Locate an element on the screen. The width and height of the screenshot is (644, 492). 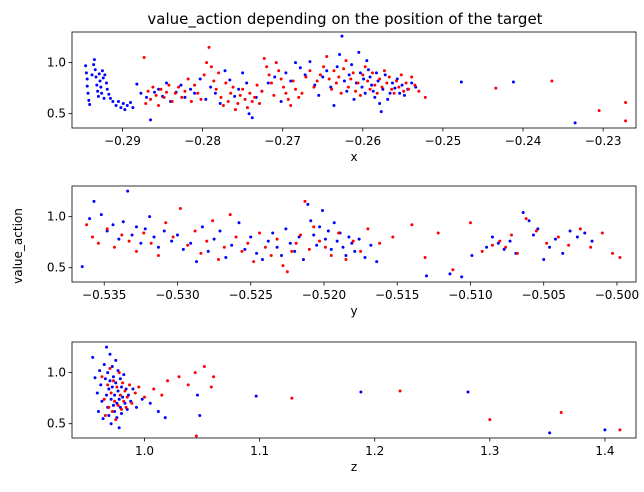
panel-x-xtick-label-4: −0.25 is located at coordinates (443, 141).